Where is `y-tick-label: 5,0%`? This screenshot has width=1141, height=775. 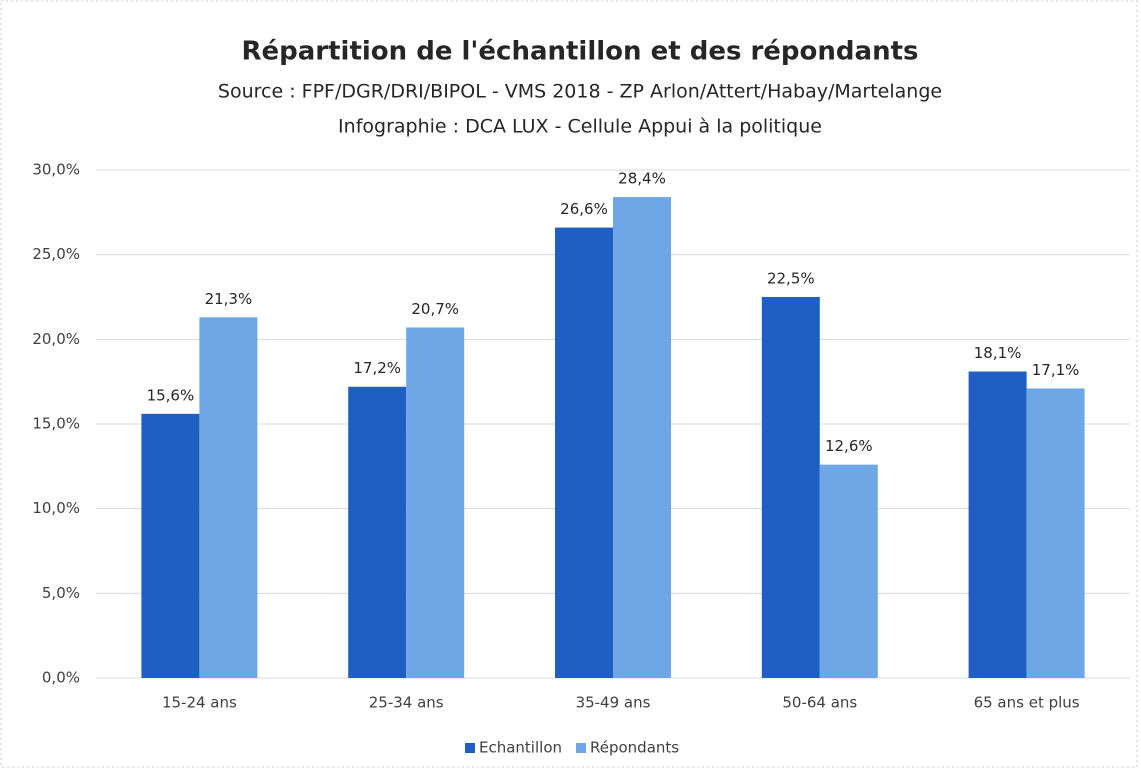
y-tick-label: 5,0% is located at coordinates (61, 593).